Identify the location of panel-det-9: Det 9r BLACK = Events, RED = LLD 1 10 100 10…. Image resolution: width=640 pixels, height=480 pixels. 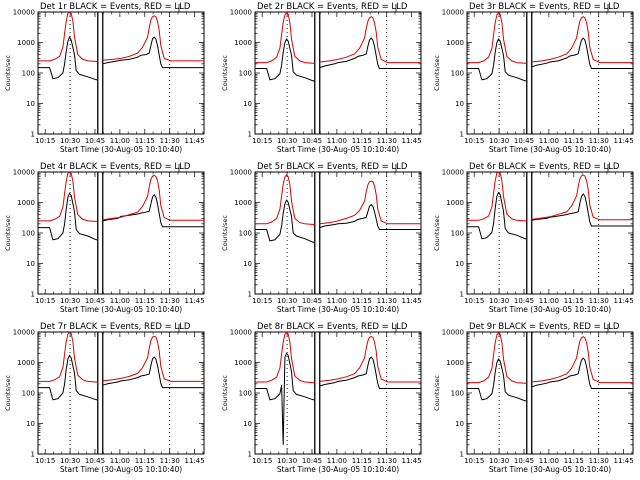
(533, 398).